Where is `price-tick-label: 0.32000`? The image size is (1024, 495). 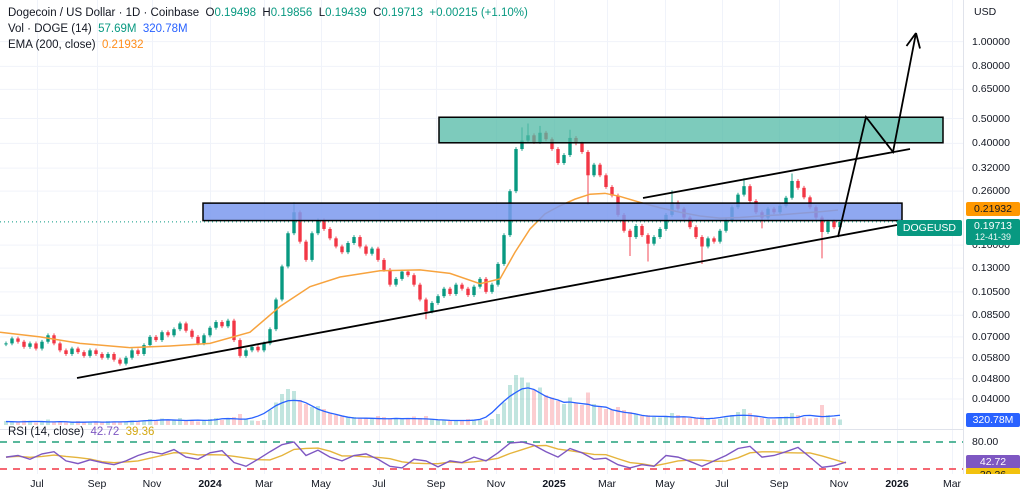
price-tick-label: 0.32000 is located at coordinates (991, 168).